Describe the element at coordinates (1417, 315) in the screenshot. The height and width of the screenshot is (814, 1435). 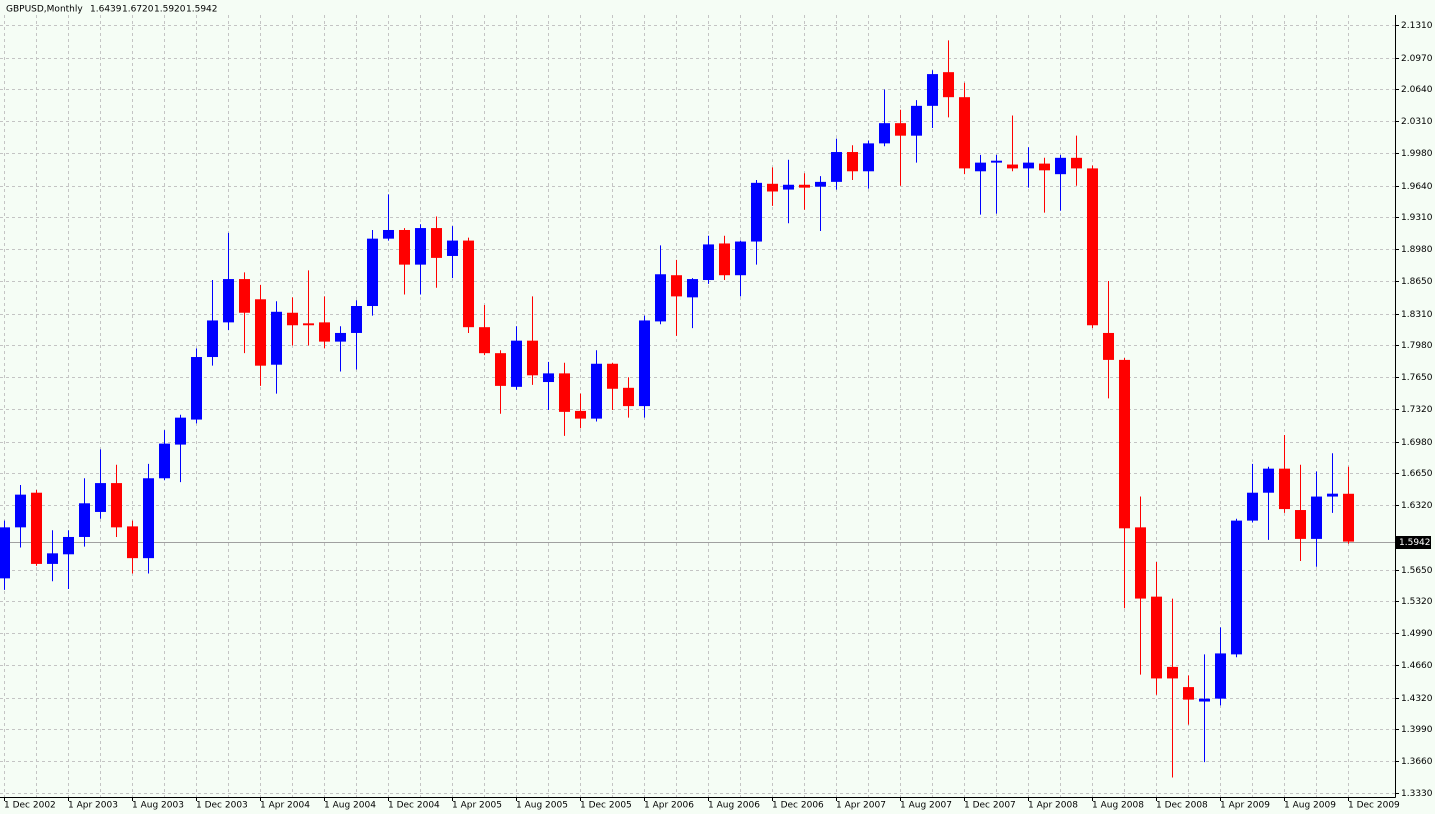
I see `y-tick-label: 1.8310` at that location.